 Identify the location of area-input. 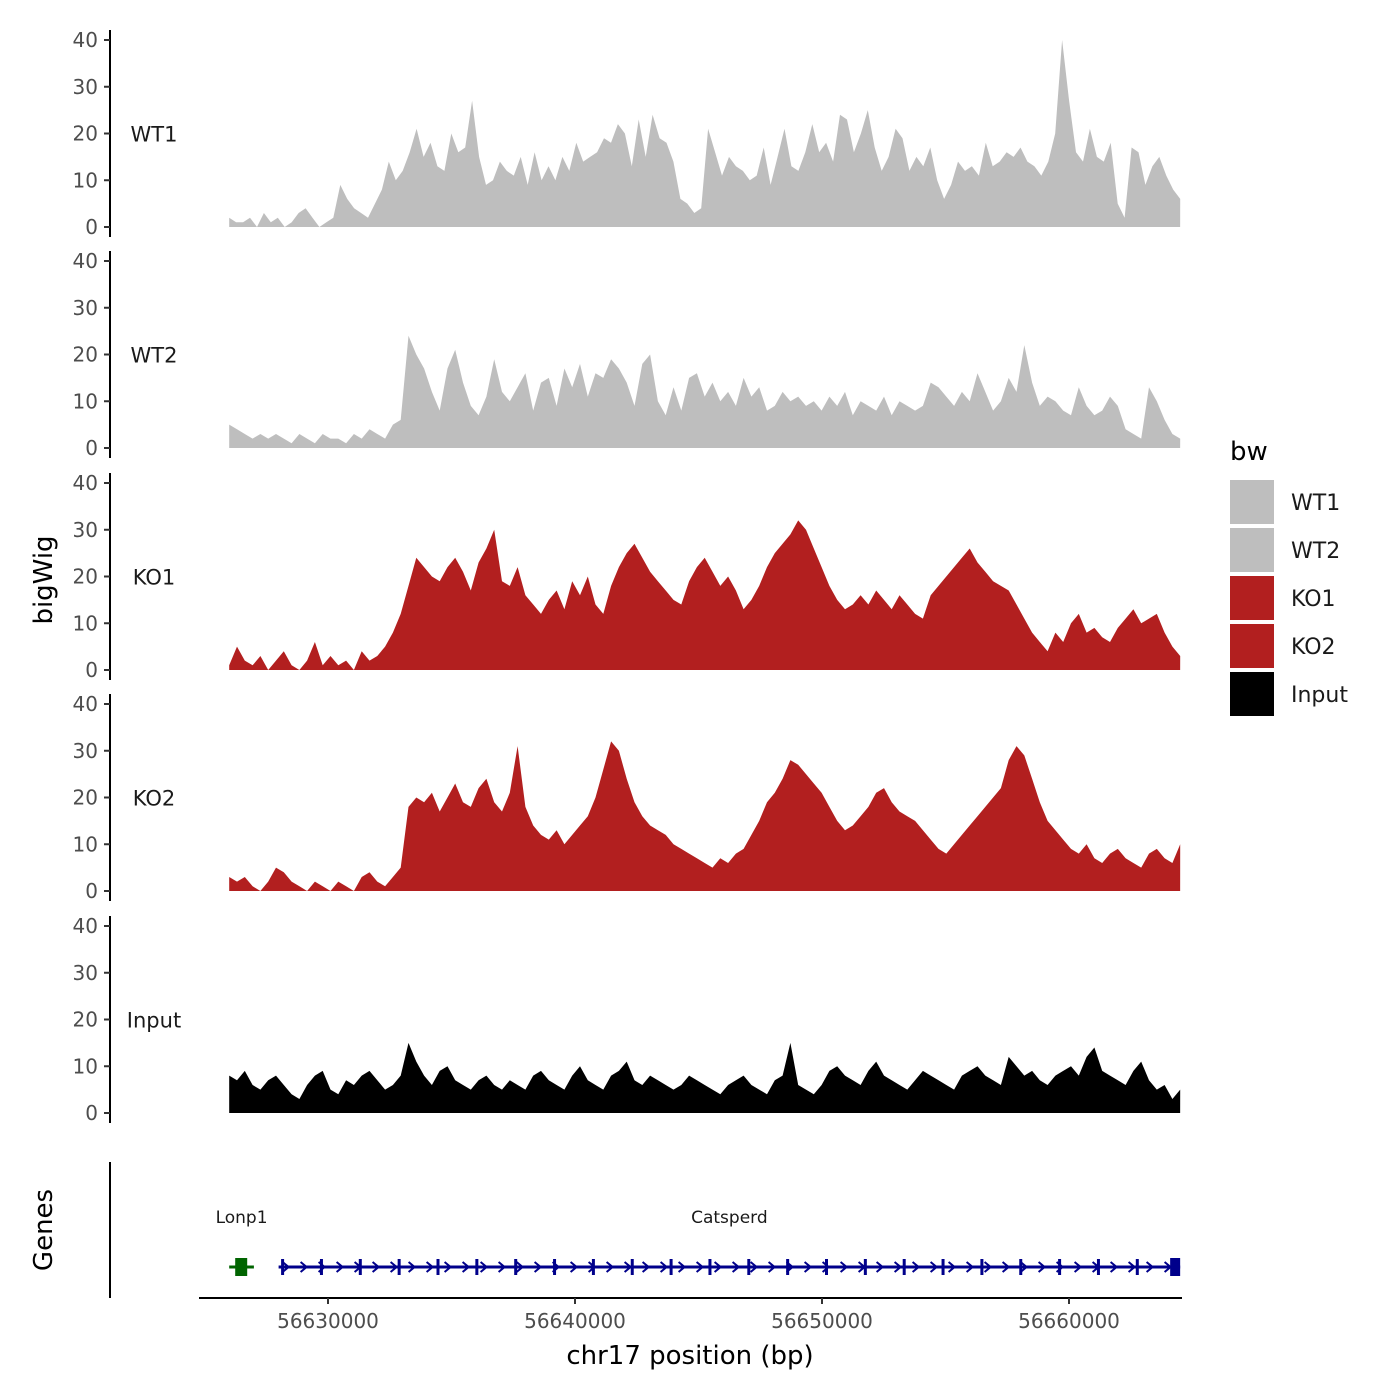
(705, 1077).